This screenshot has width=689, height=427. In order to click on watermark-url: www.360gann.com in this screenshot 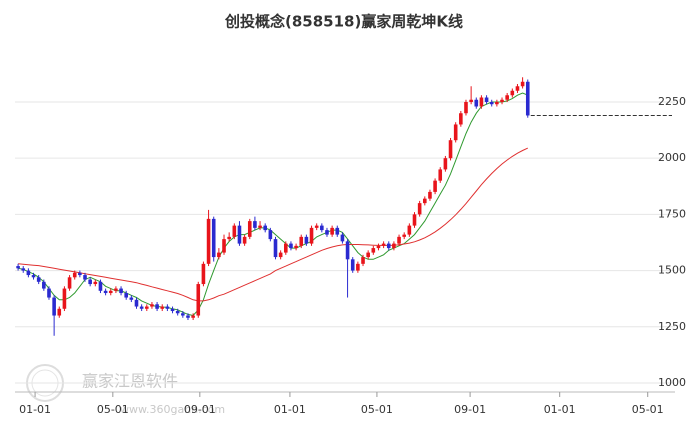, I will do `click(172, 409)`.